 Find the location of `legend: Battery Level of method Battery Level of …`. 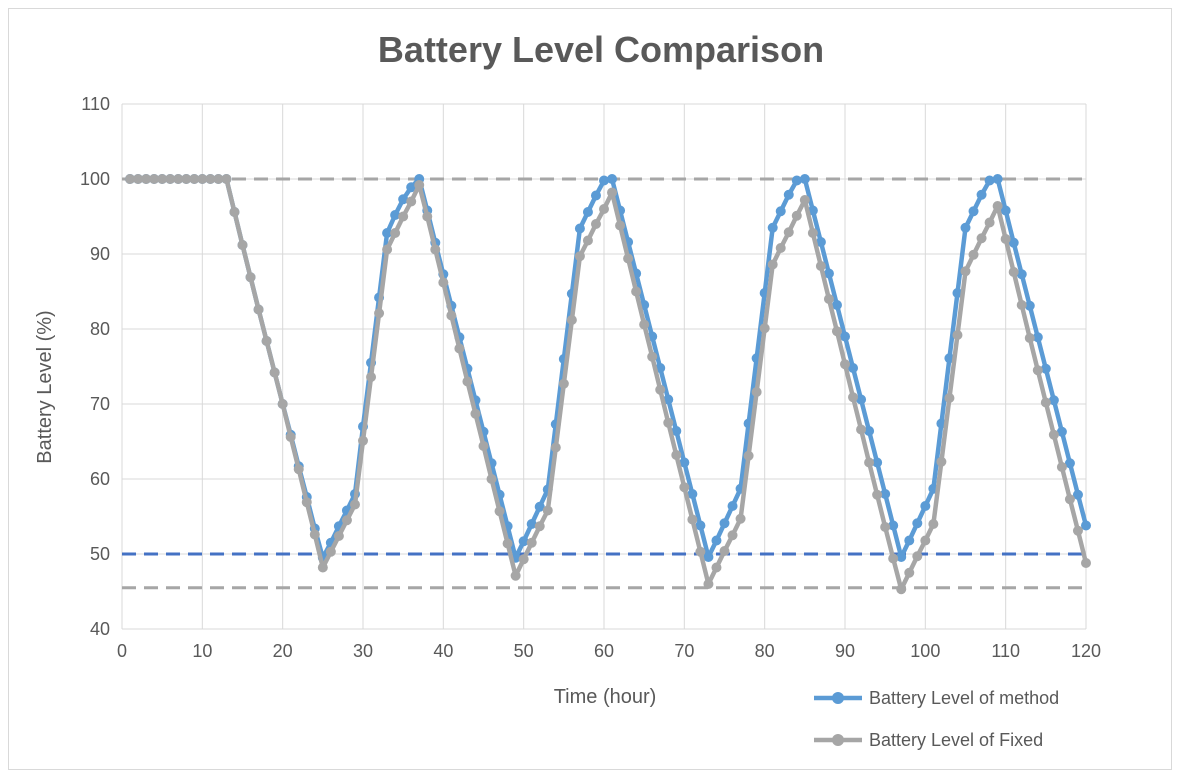

legend: Battery Level of method Battery Level of … is located at coordinates (936, 719).